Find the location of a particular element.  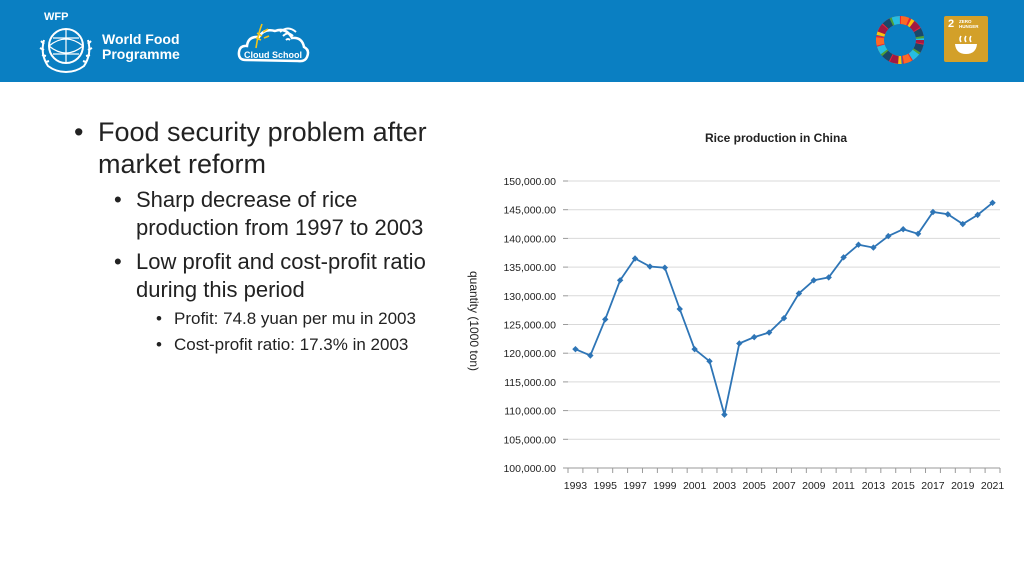

sdg-goal-title: ZERO HUNGER is located at coordinates (969, 24).